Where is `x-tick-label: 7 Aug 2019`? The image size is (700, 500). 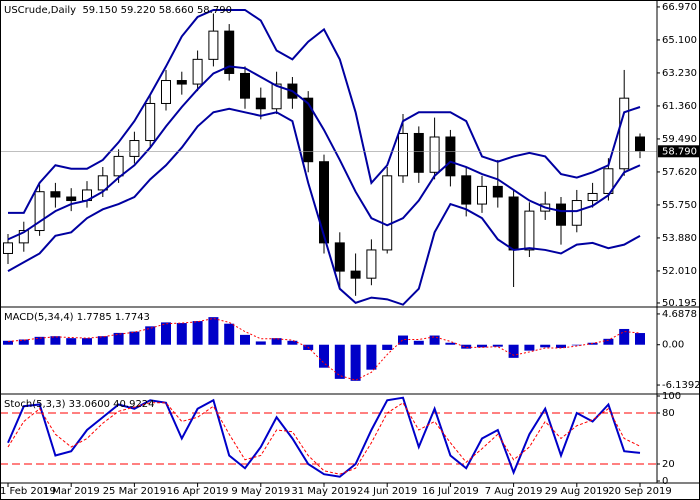
x-tick-label: 7 Aug 2019 is located at coordinates (514, 491).